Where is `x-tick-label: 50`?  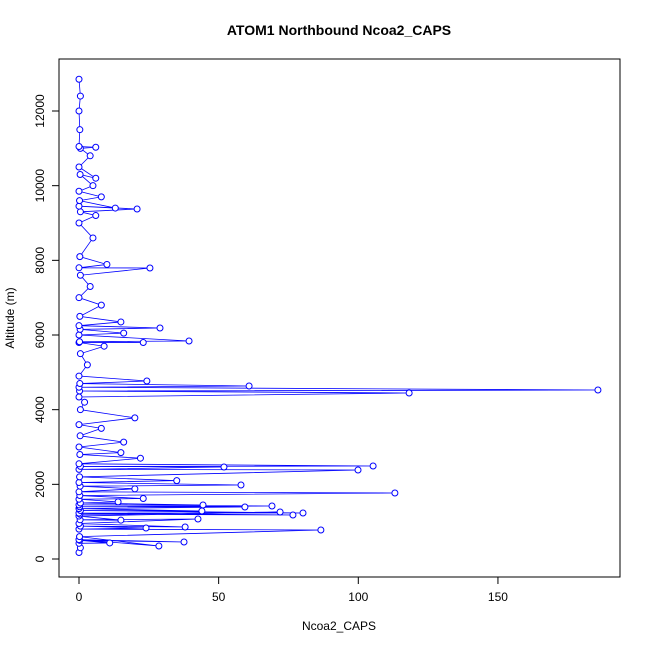
x-tick-label: 50 is located at coordinates (219, 597).